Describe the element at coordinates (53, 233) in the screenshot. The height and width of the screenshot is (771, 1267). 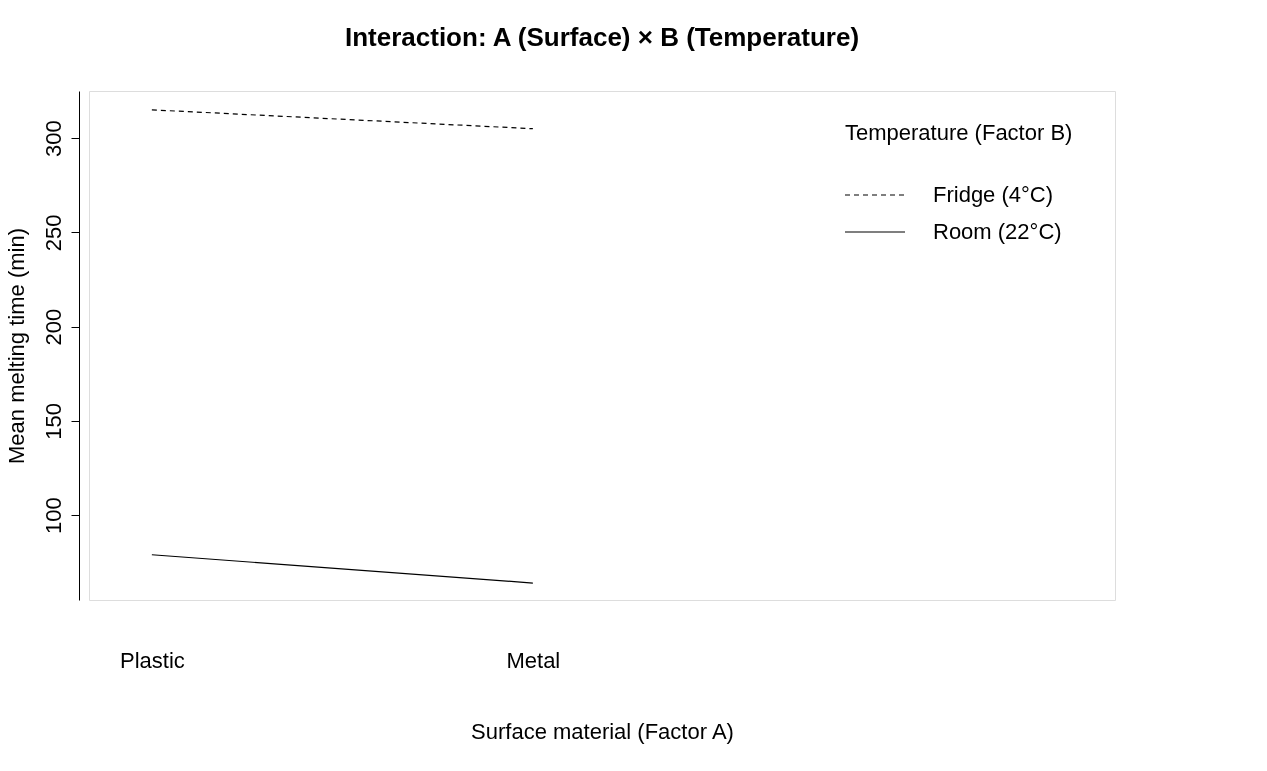
I see `y-tick-label: 250` at that location.